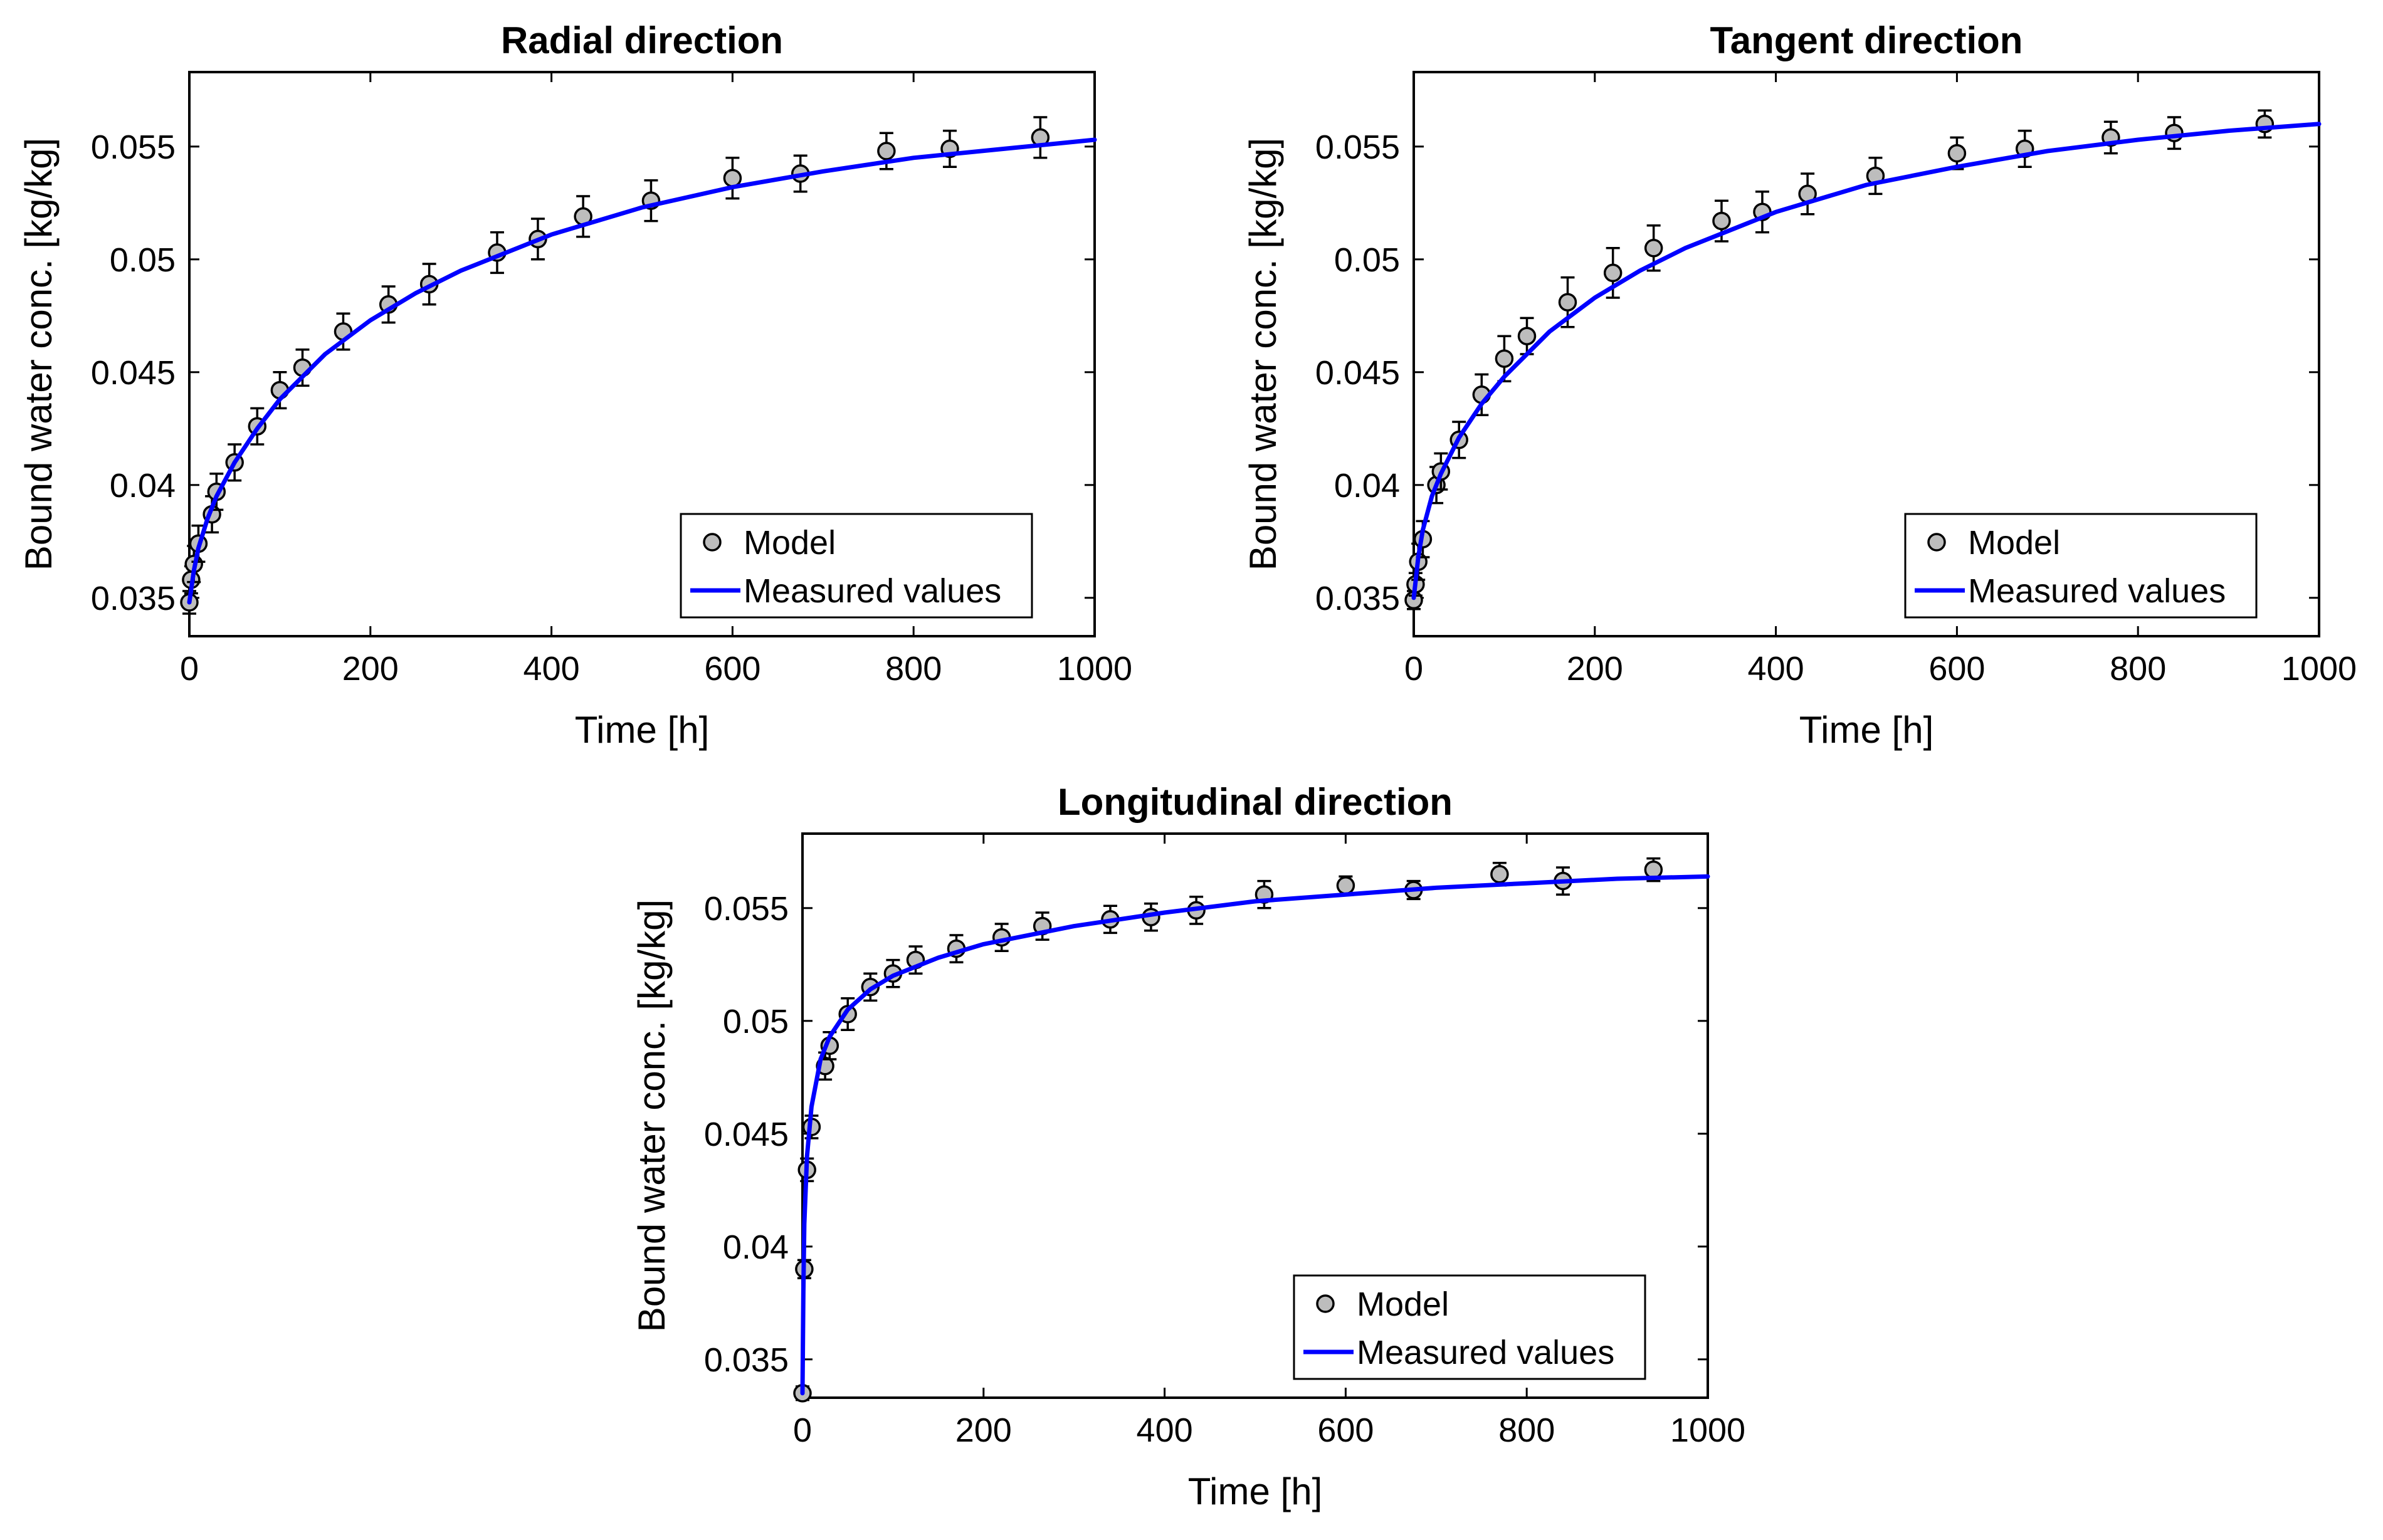 This screenshot has width=2383, height=1540. What do you see at coordinates (642, 40) in the screenshot?
I see `chart-title: Radial direction` at bounding box center [642, 40].